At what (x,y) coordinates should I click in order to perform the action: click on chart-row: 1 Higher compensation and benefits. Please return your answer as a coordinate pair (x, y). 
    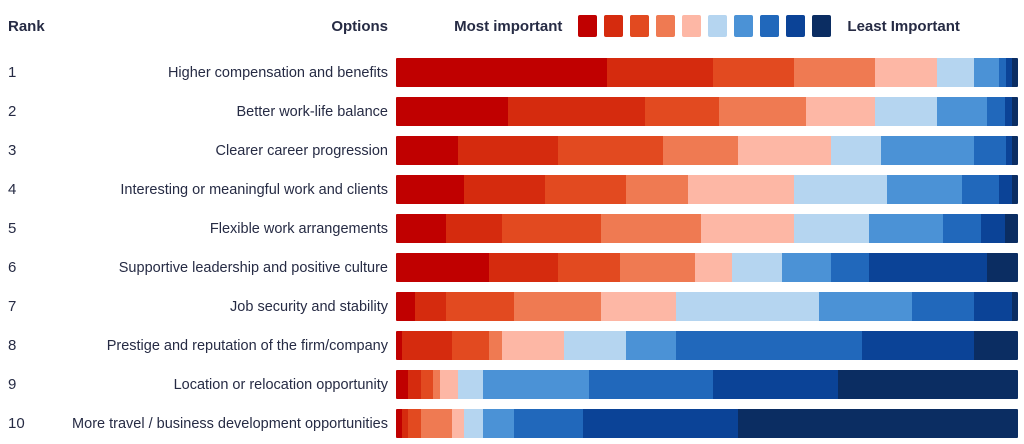
    Looking at the image, I should click on (512, 72).